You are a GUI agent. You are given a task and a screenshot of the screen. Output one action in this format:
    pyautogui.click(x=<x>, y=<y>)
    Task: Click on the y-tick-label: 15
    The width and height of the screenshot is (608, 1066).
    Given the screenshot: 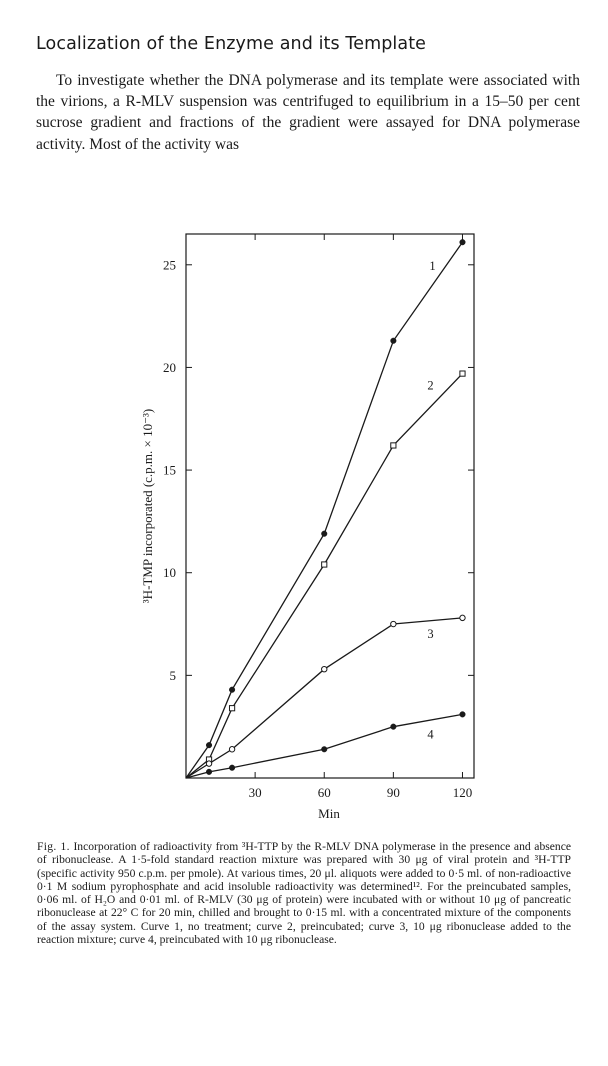 What is the action you would take?
    pyautogui.click(x=169, y=470)
    